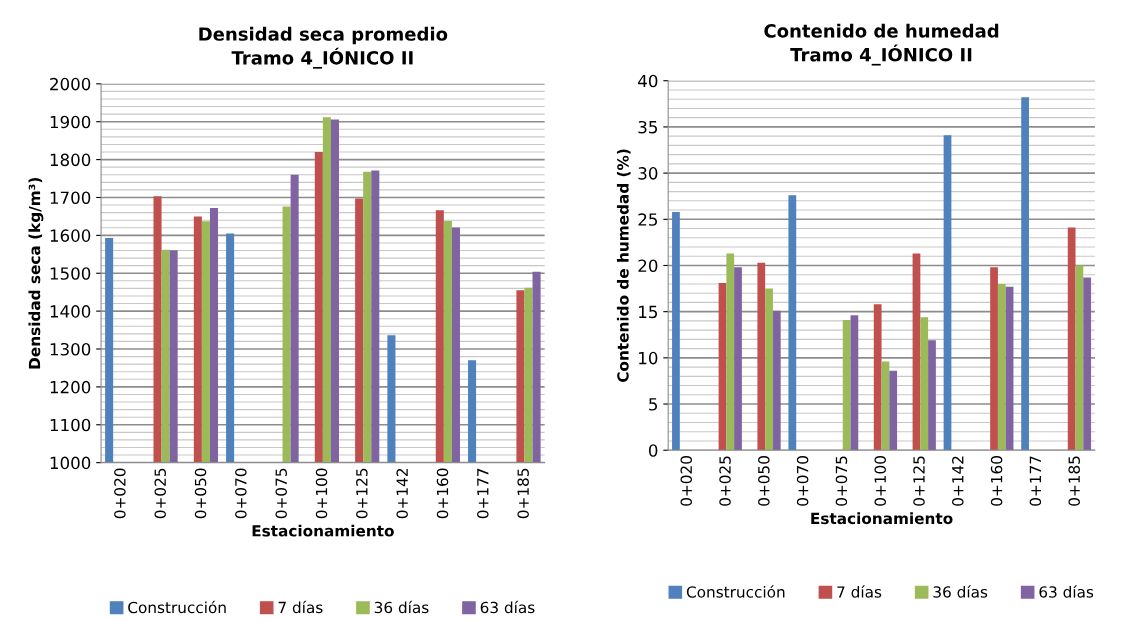  What do you see at coordinates (648, 219) in the screenshot?
I see `y-tick-label: 25` at bounding box center [648, 219].